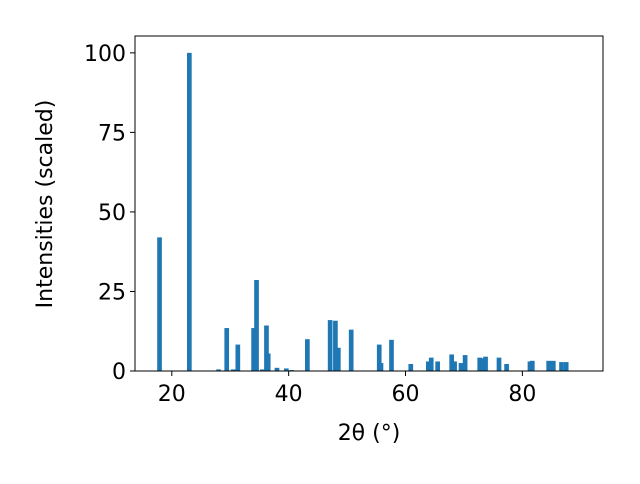 This screenshot has height=484, width=640. I want to click on y-axis-label: Intensities (scaled), so click(45, 204).